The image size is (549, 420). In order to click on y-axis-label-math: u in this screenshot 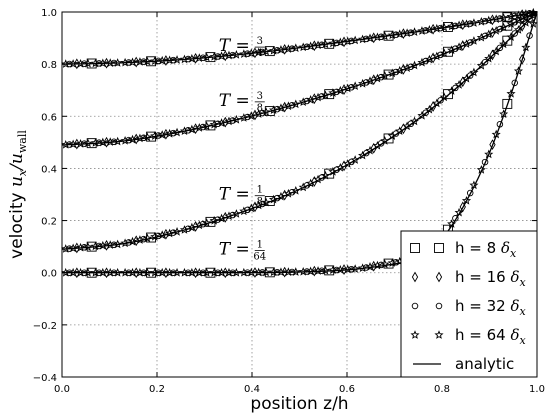, I will do `click(17, 181)`.